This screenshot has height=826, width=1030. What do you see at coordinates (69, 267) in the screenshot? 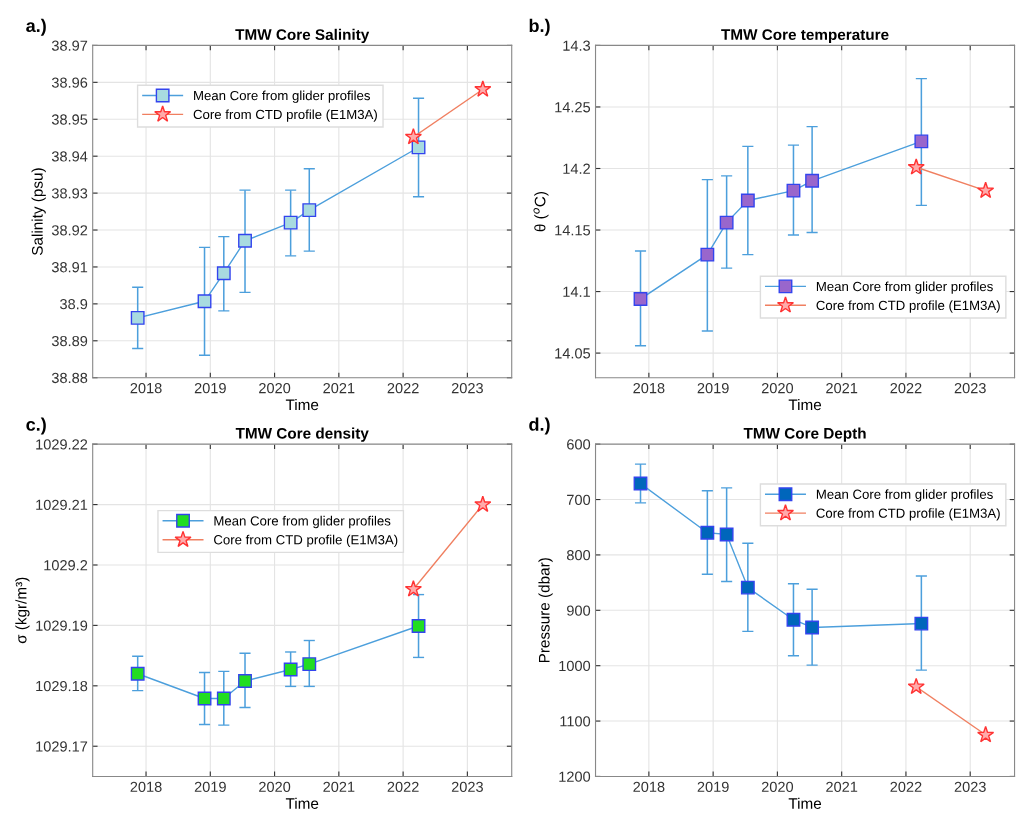
I see `y-tick-label: 38.91` at bounding box center [69, 267].